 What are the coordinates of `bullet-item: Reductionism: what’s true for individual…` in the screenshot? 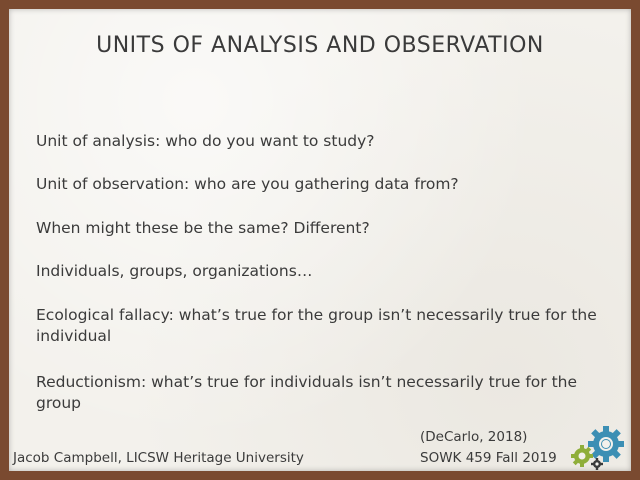 It's located at (307, 392).